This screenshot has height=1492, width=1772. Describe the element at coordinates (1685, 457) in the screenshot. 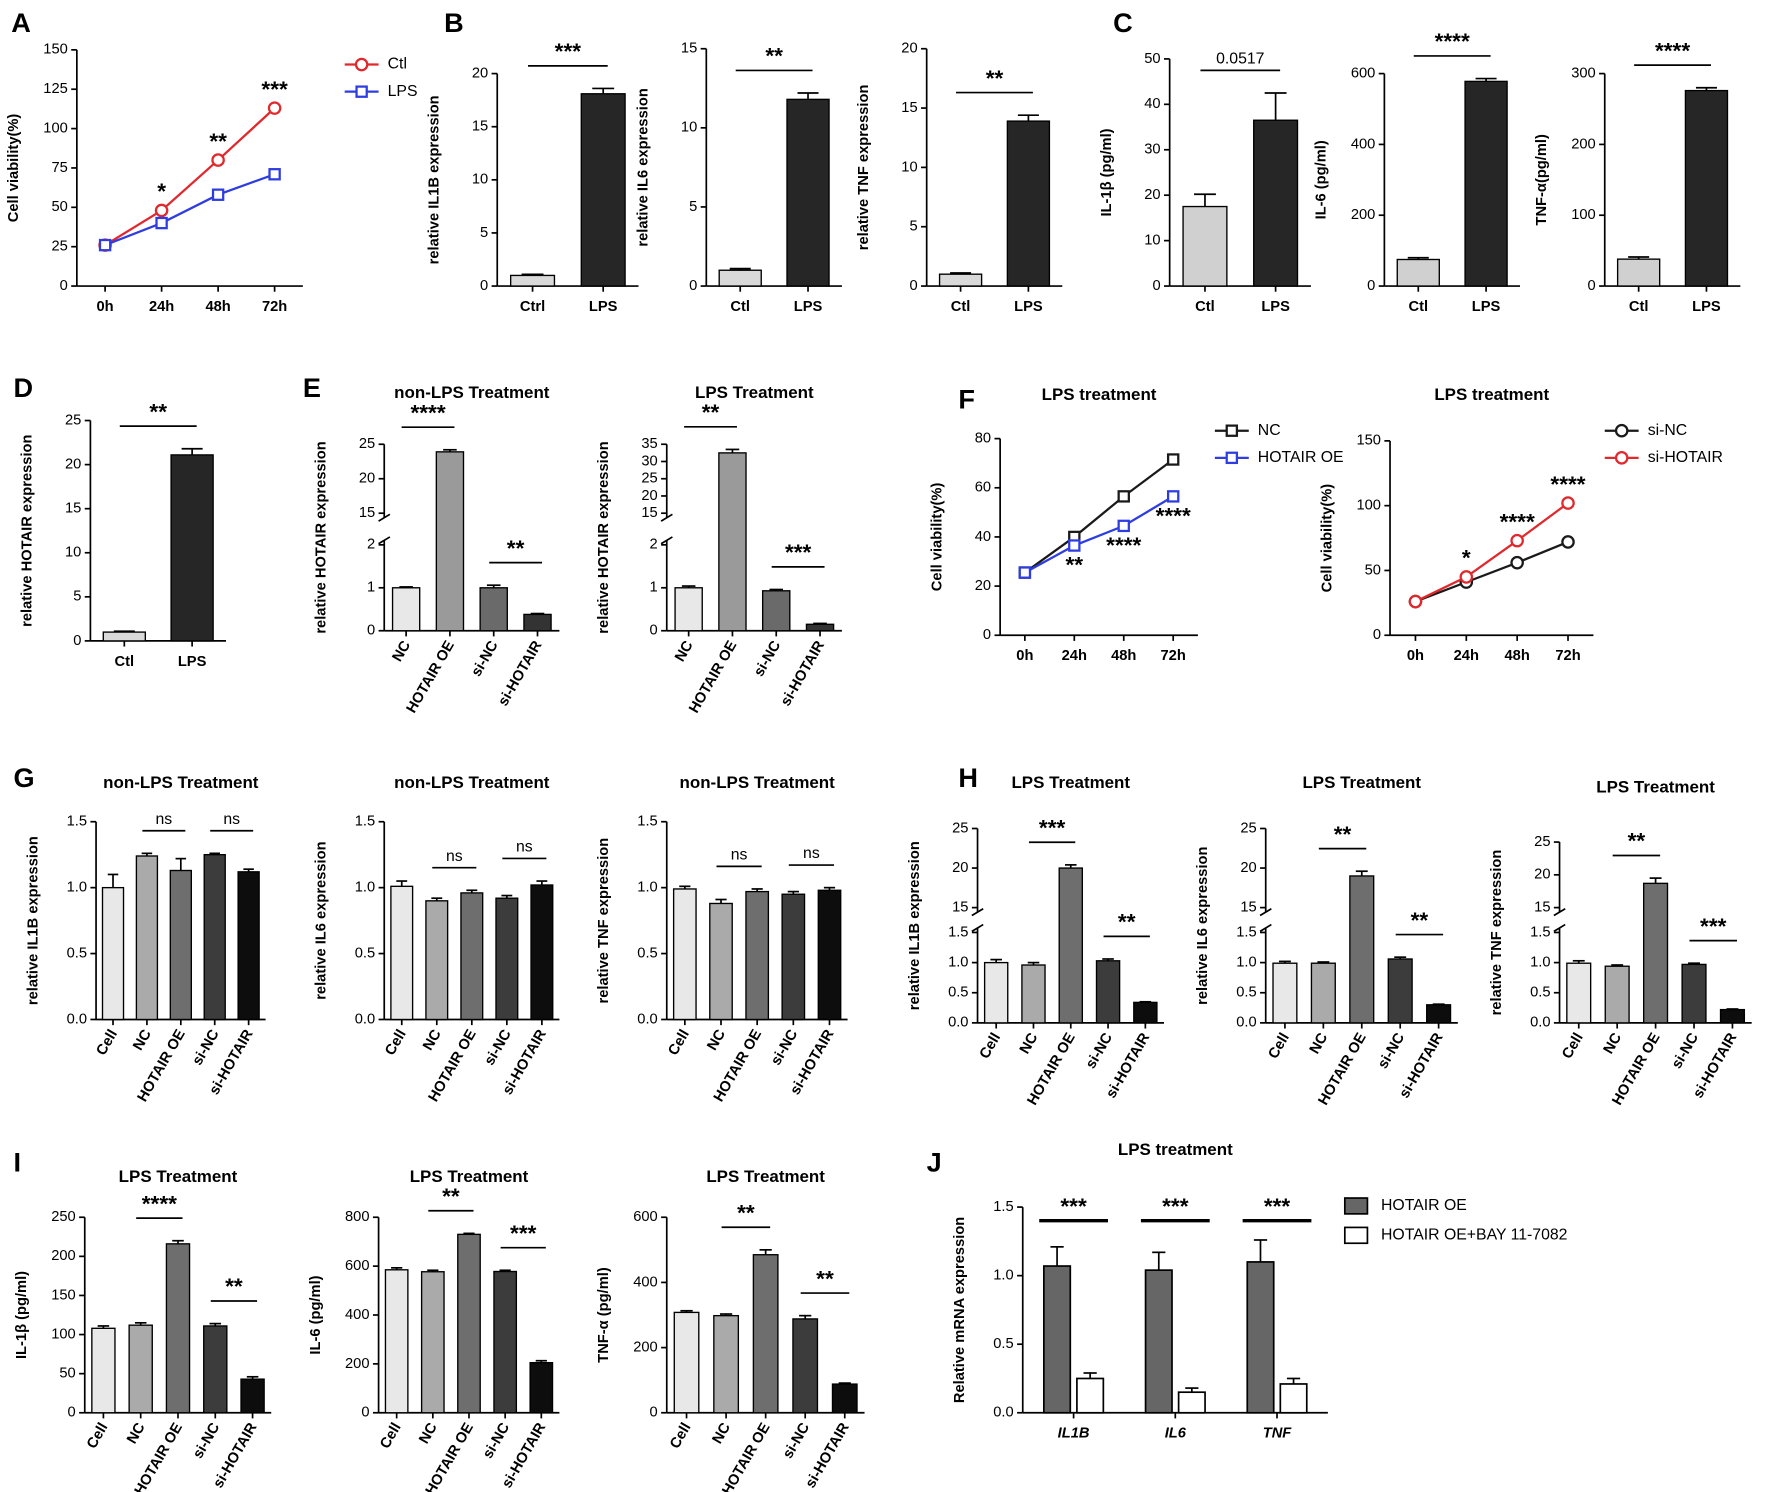

I see `legend-label: si-HOTAIR` at that location.